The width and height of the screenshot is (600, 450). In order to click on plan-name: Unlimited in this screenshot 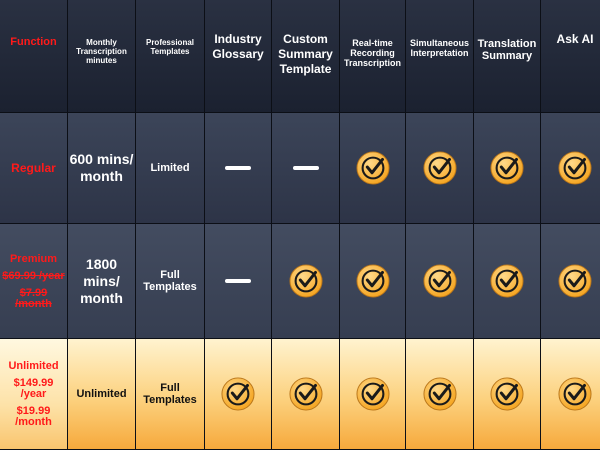, I will do `click(33, 366)`.